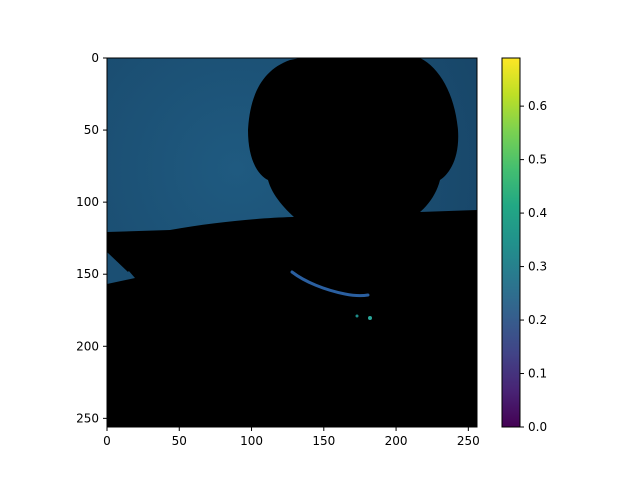  What do you see at coordinates (511, 242) in the screenshot?
I see `colorbar-gradient` at bounding box center [511, 242].